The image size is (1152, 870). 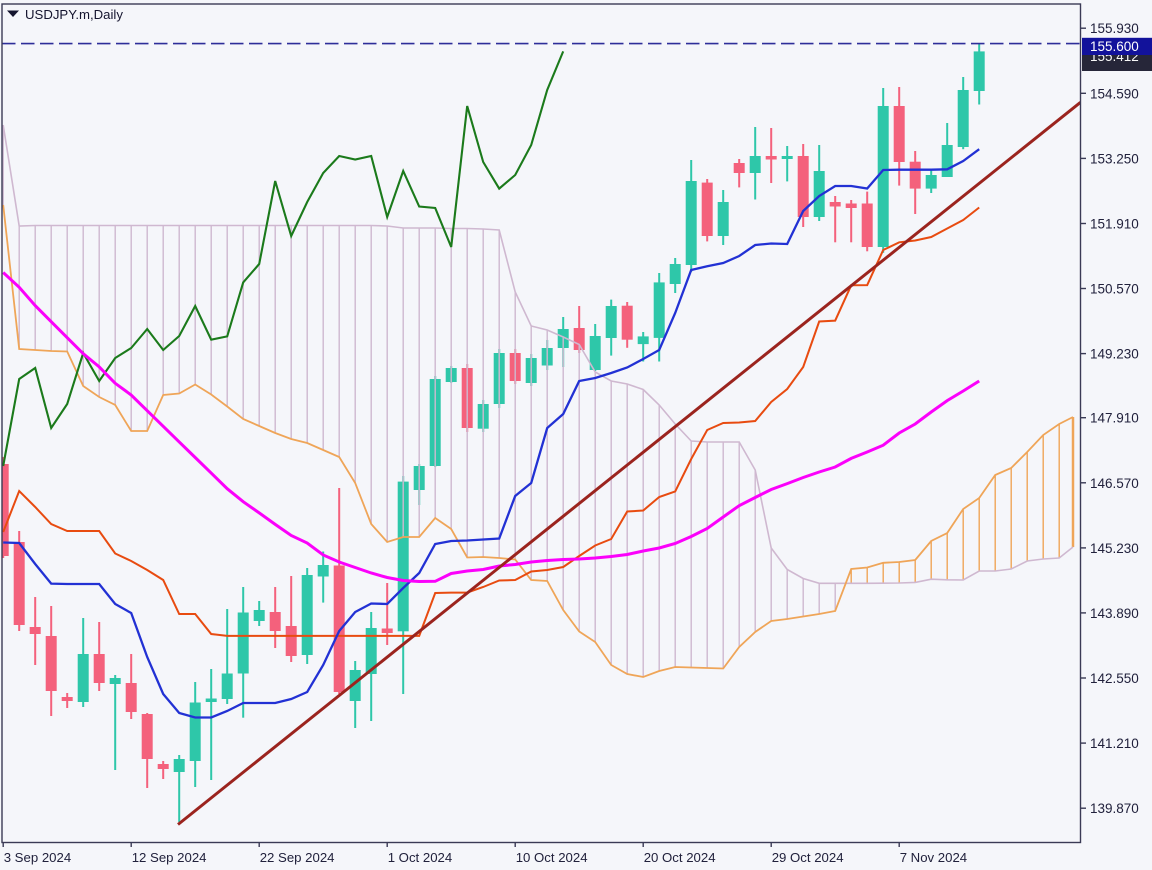 What do you see at coordinates (1114, 224) in the screenshot?
I see `svg-text: 151.910` at bounding box center [1114, 224].